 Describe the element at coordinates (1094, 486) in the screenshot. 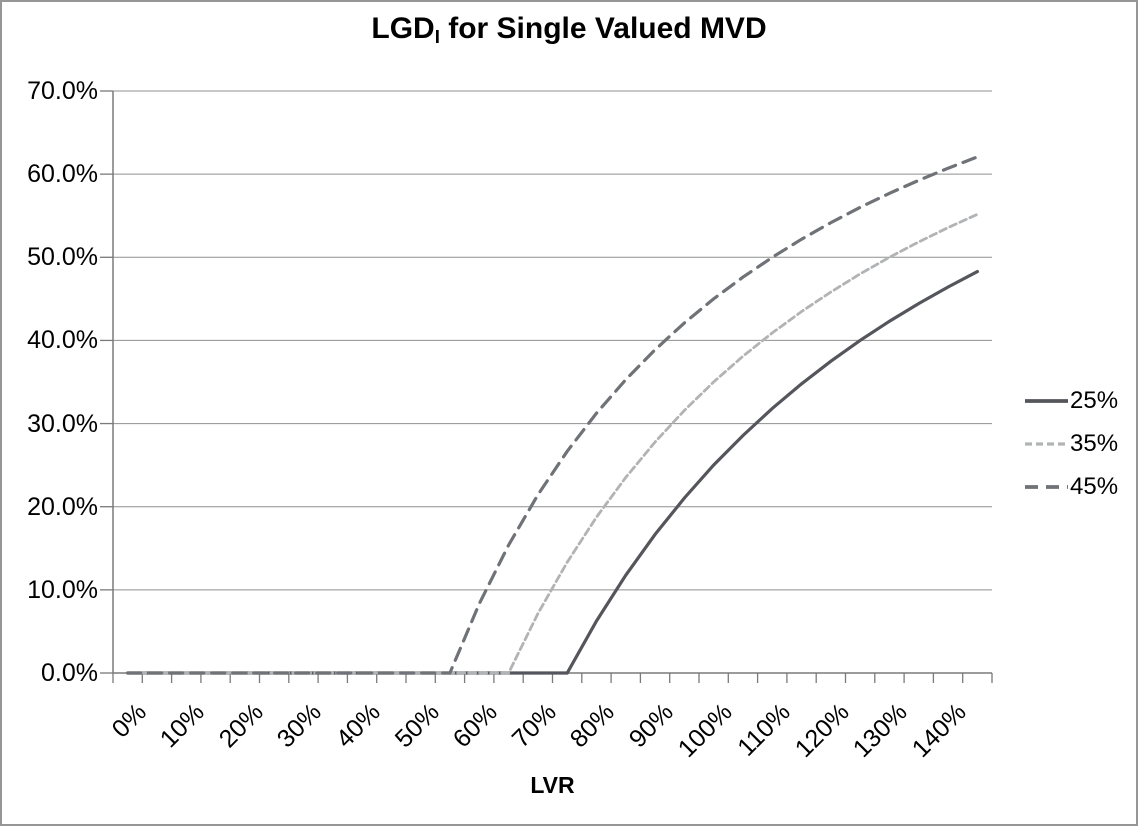

I see `legend-label: 45%` at that location.